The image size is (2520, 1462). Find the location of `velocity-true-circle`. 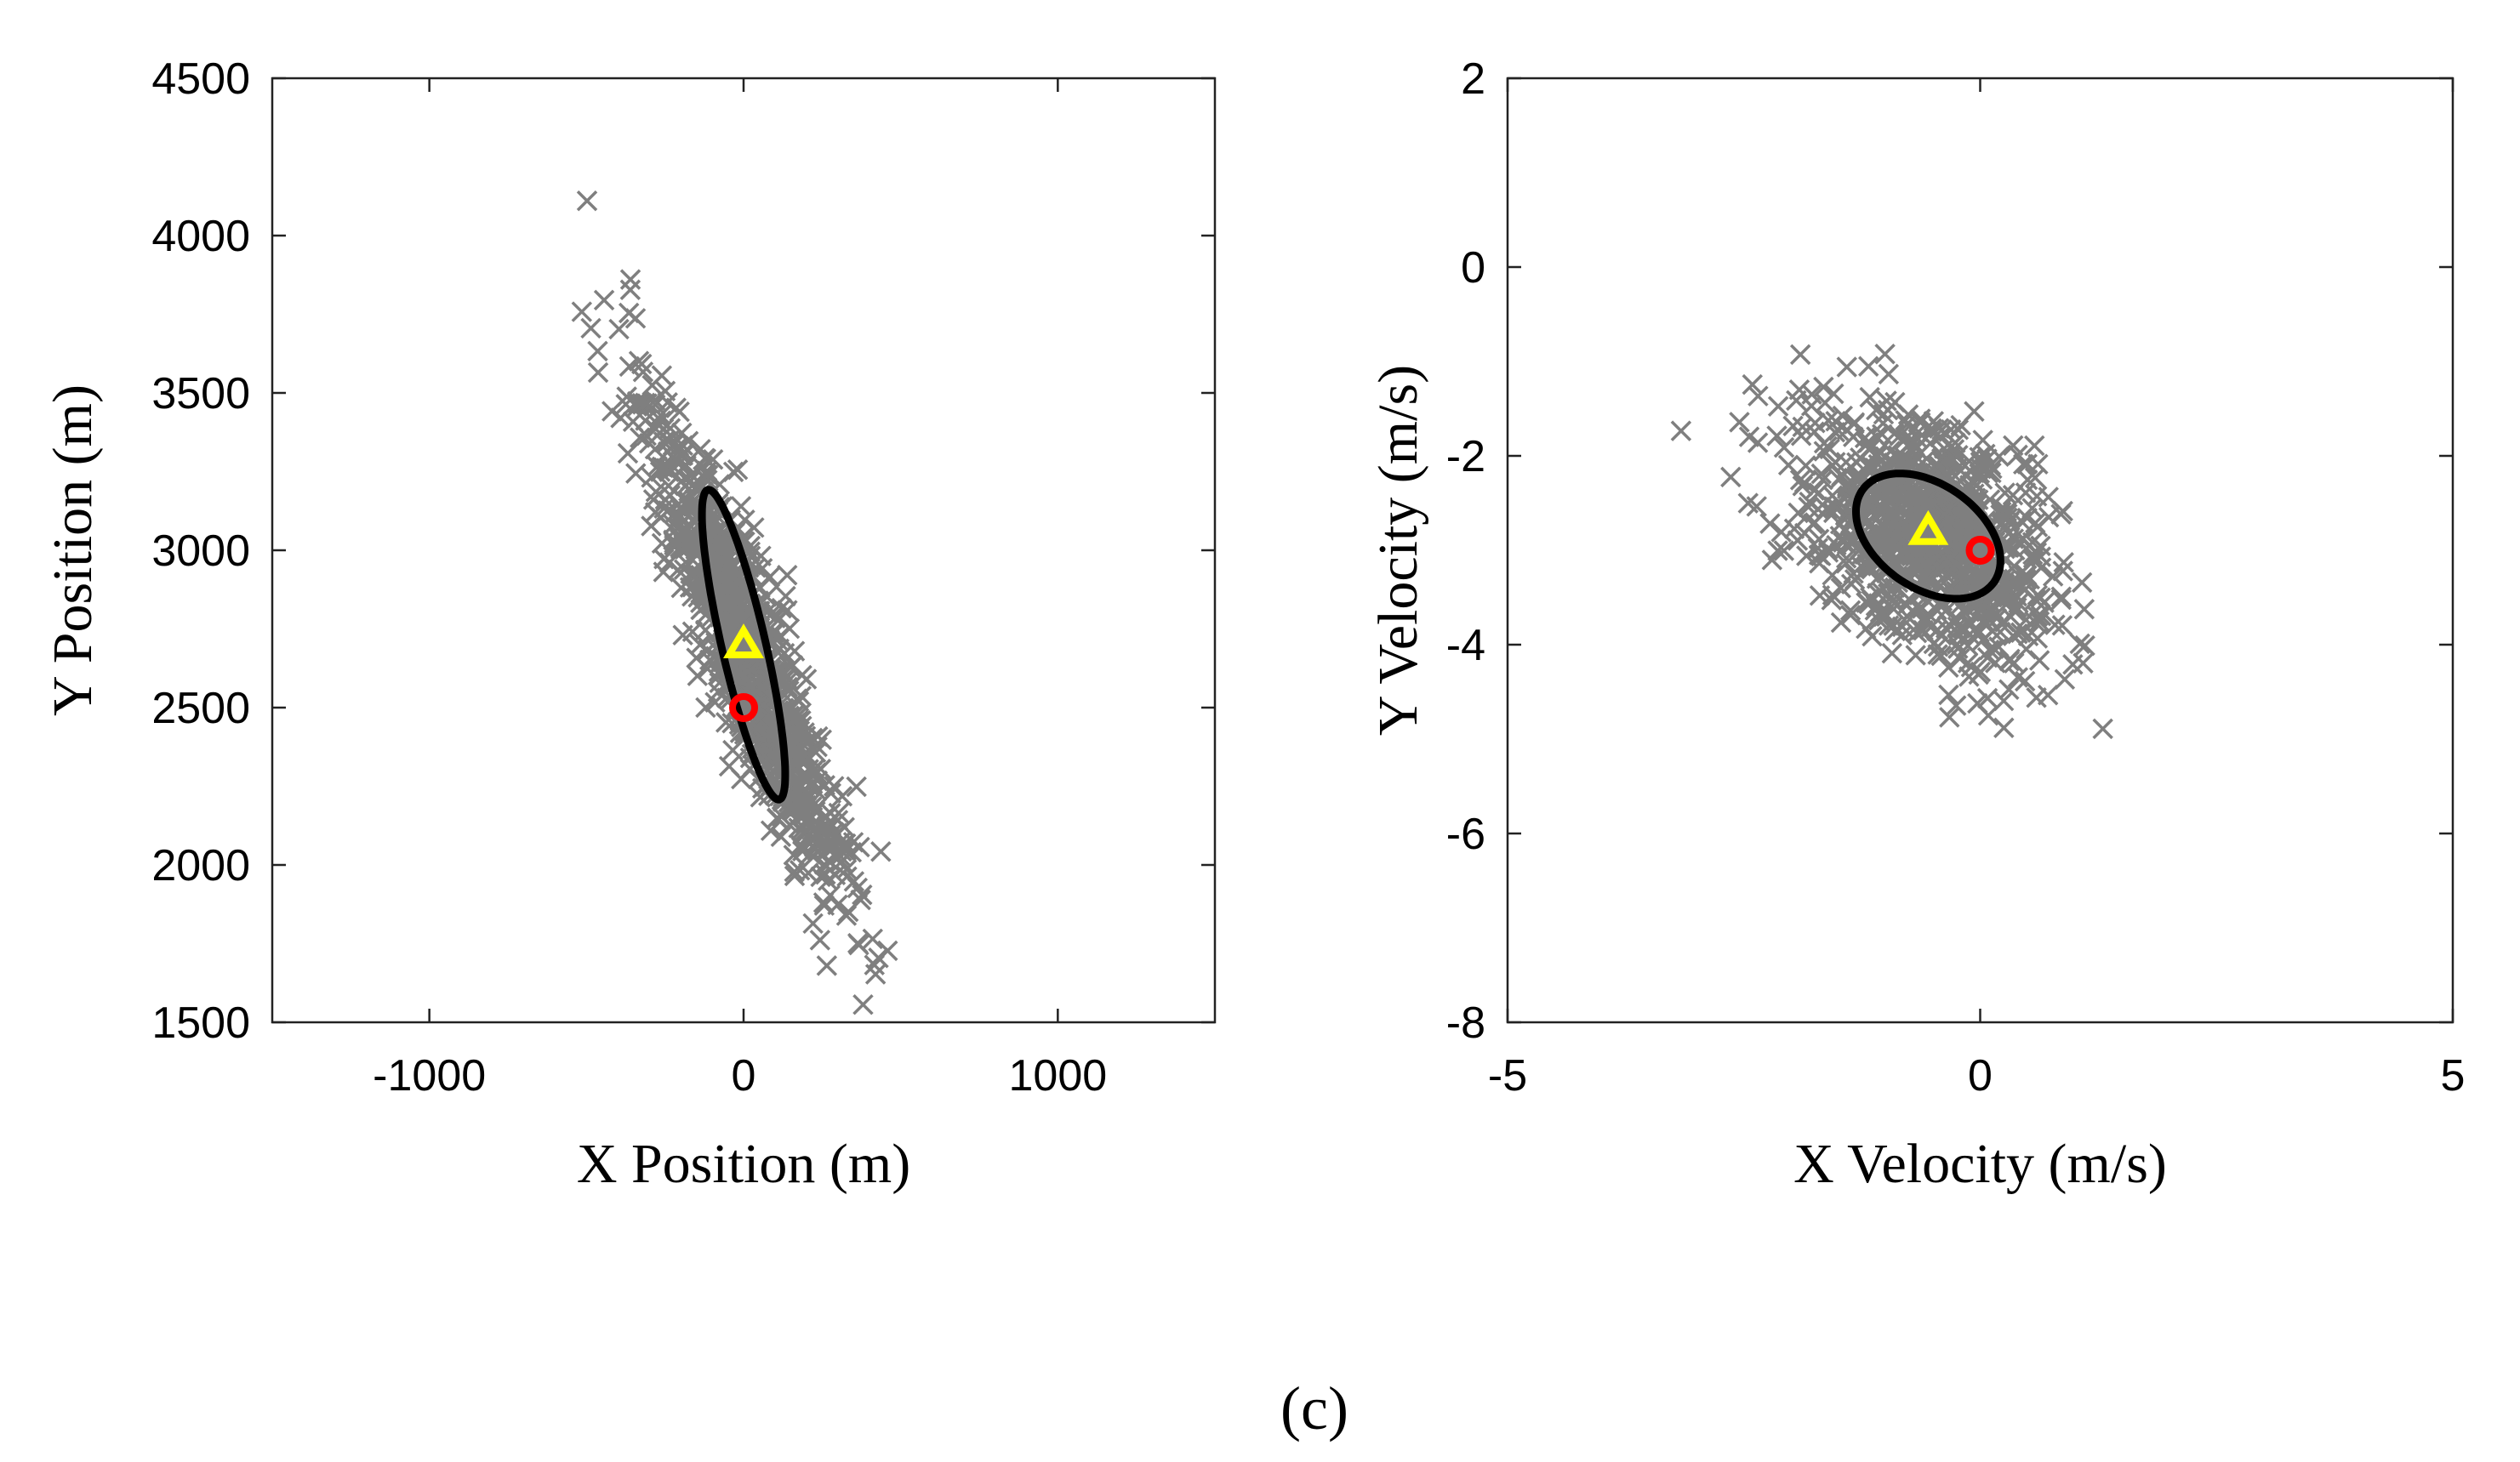

velocity-true-circle is located at coordinates (1980, 550).